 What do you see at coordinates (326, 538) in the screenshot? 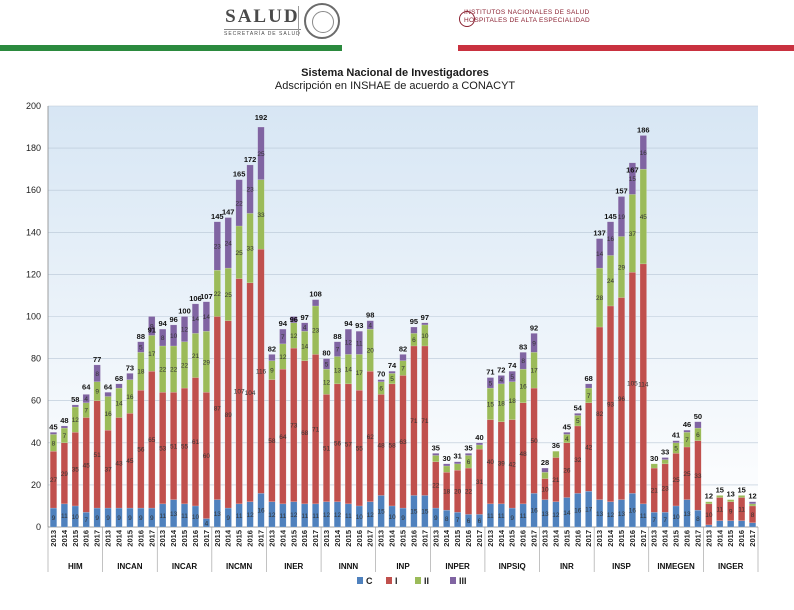
I see `year-tick-label: 2013` at bounding box center [326, 538].